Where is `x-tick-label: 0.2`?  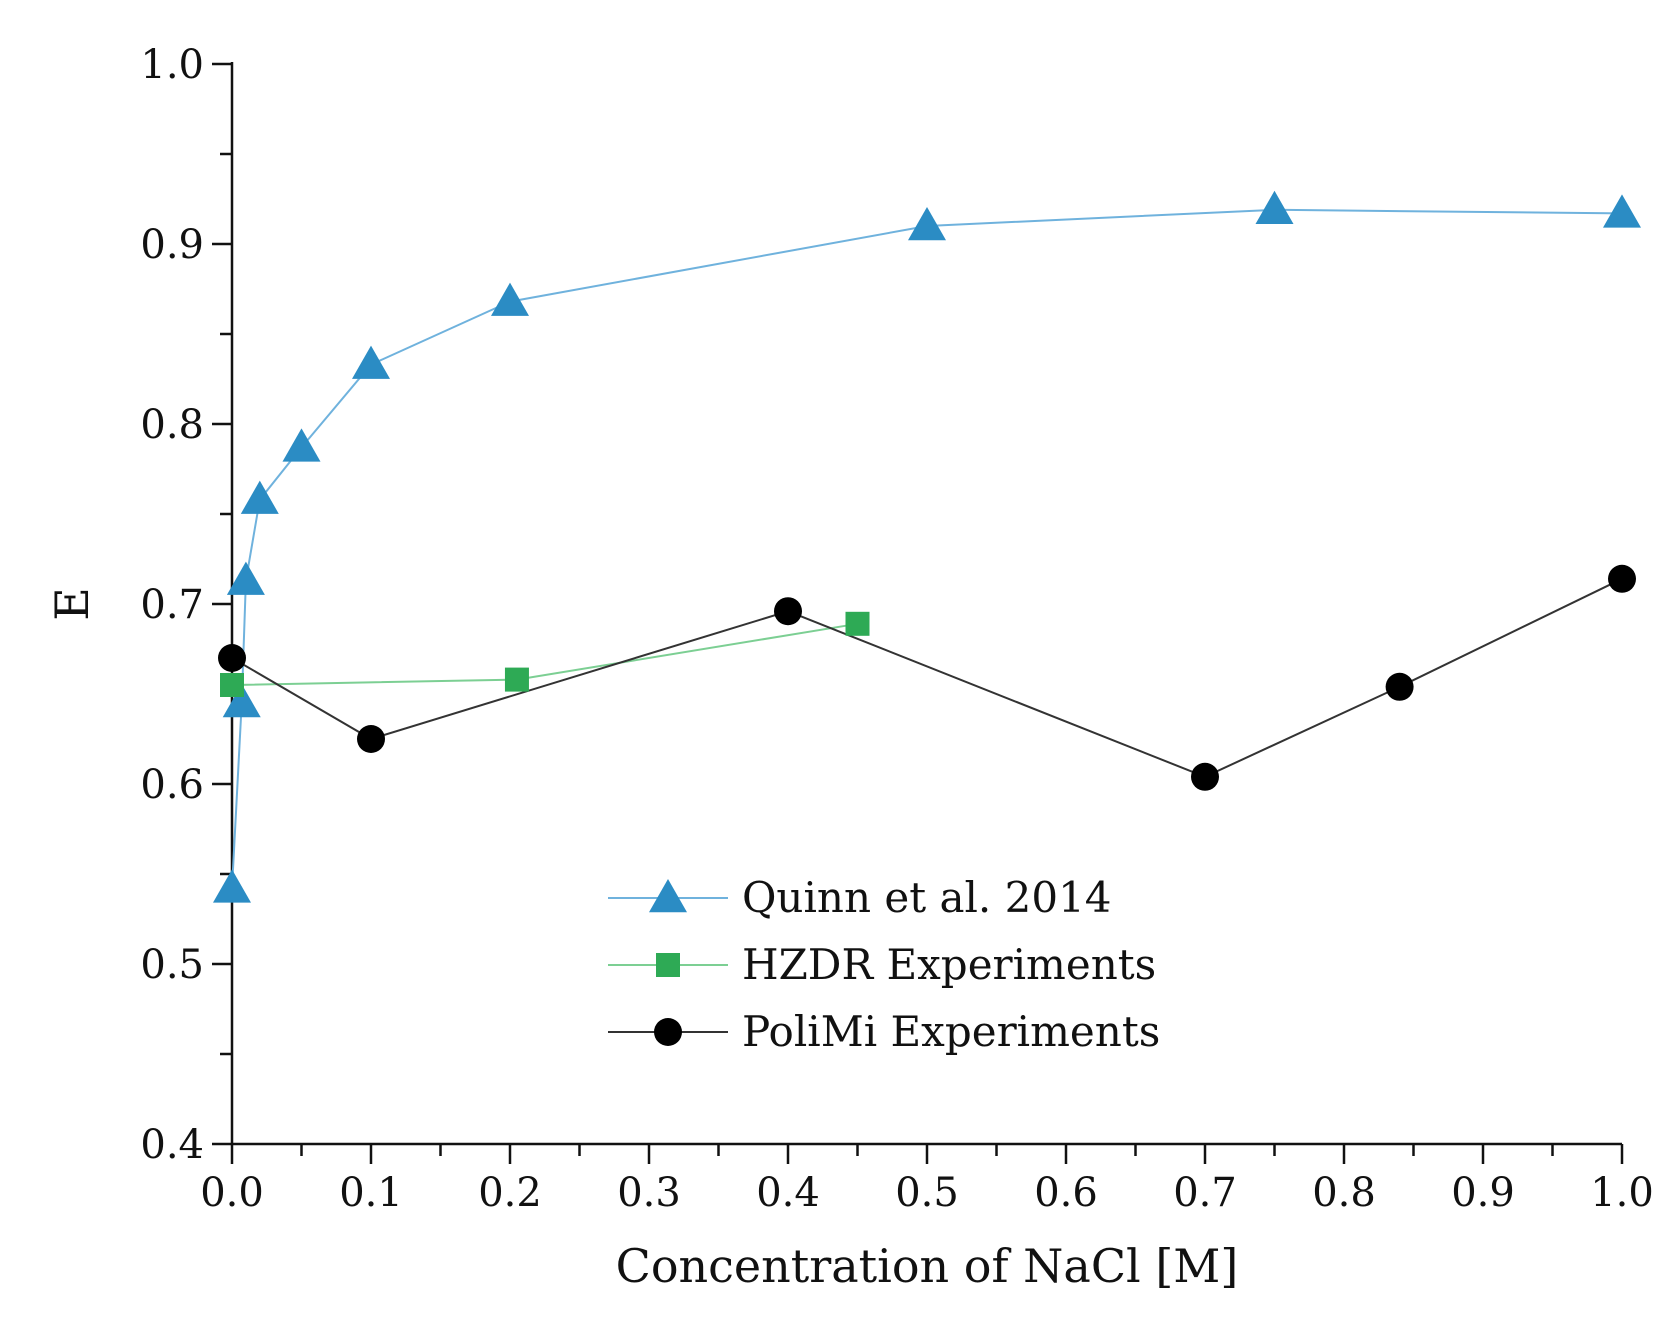
x-tick-label: 0.2 is located at coordinates (510, 1193).